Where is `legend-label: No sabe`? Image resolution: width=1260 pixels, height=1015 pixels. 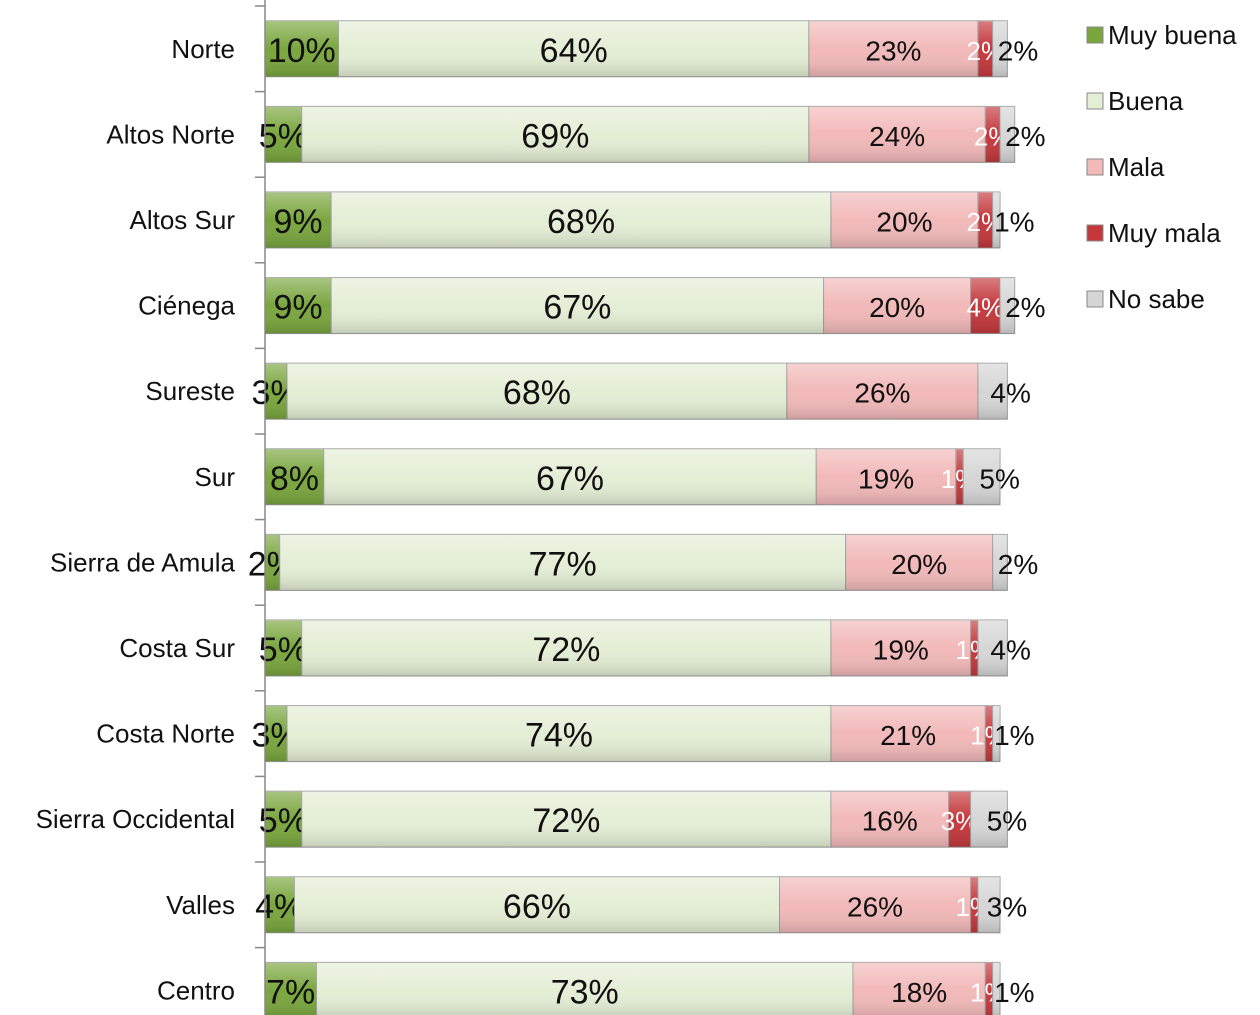
legend-label: No sabe is located at coordinates (1156, 299).